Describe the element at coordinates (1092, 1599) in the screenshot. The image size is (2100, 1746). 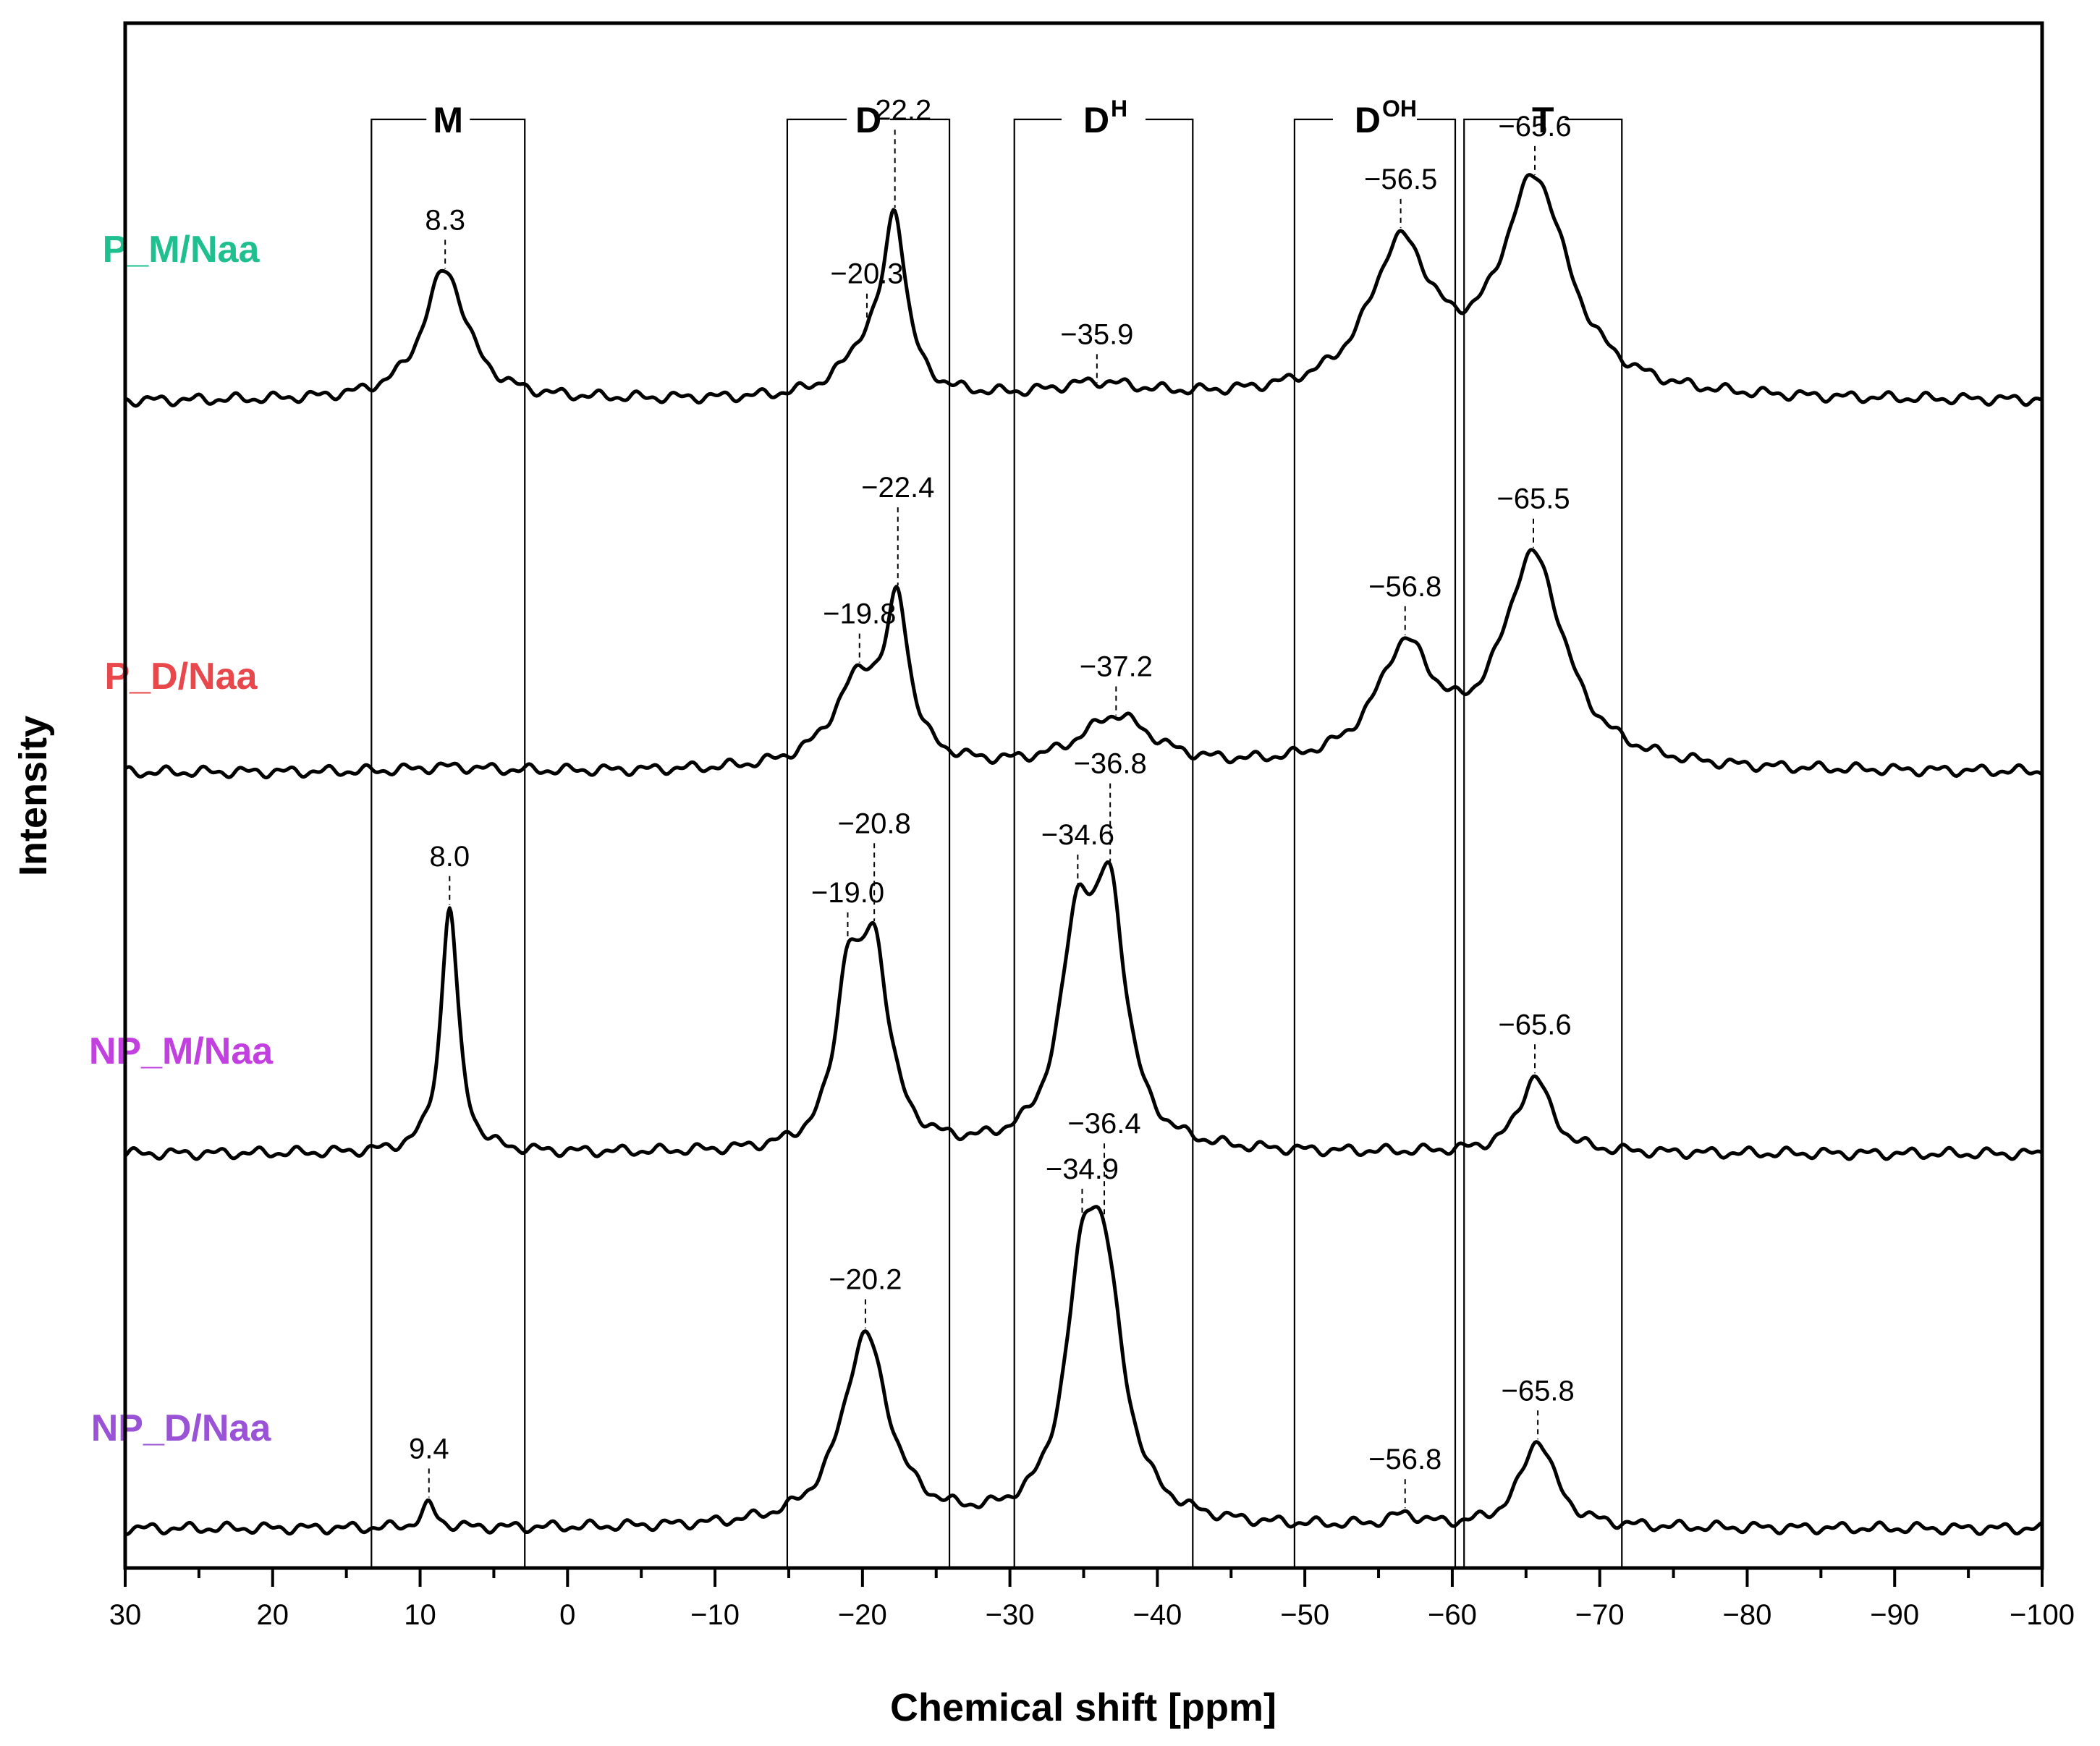
I see `x-axis-ticks: 30 20 10 0 −10 −20 −30 −40 −50 −60 −70 −80 −90 −100` at that location.